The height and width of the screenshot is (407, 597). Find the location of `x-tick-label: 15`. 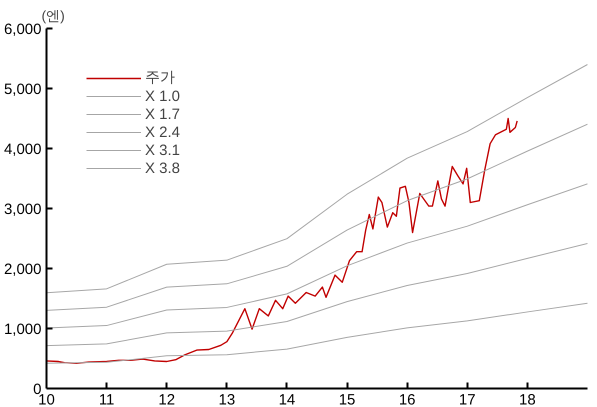

x-tick-label: 15 is located at coordinates (347, 399).